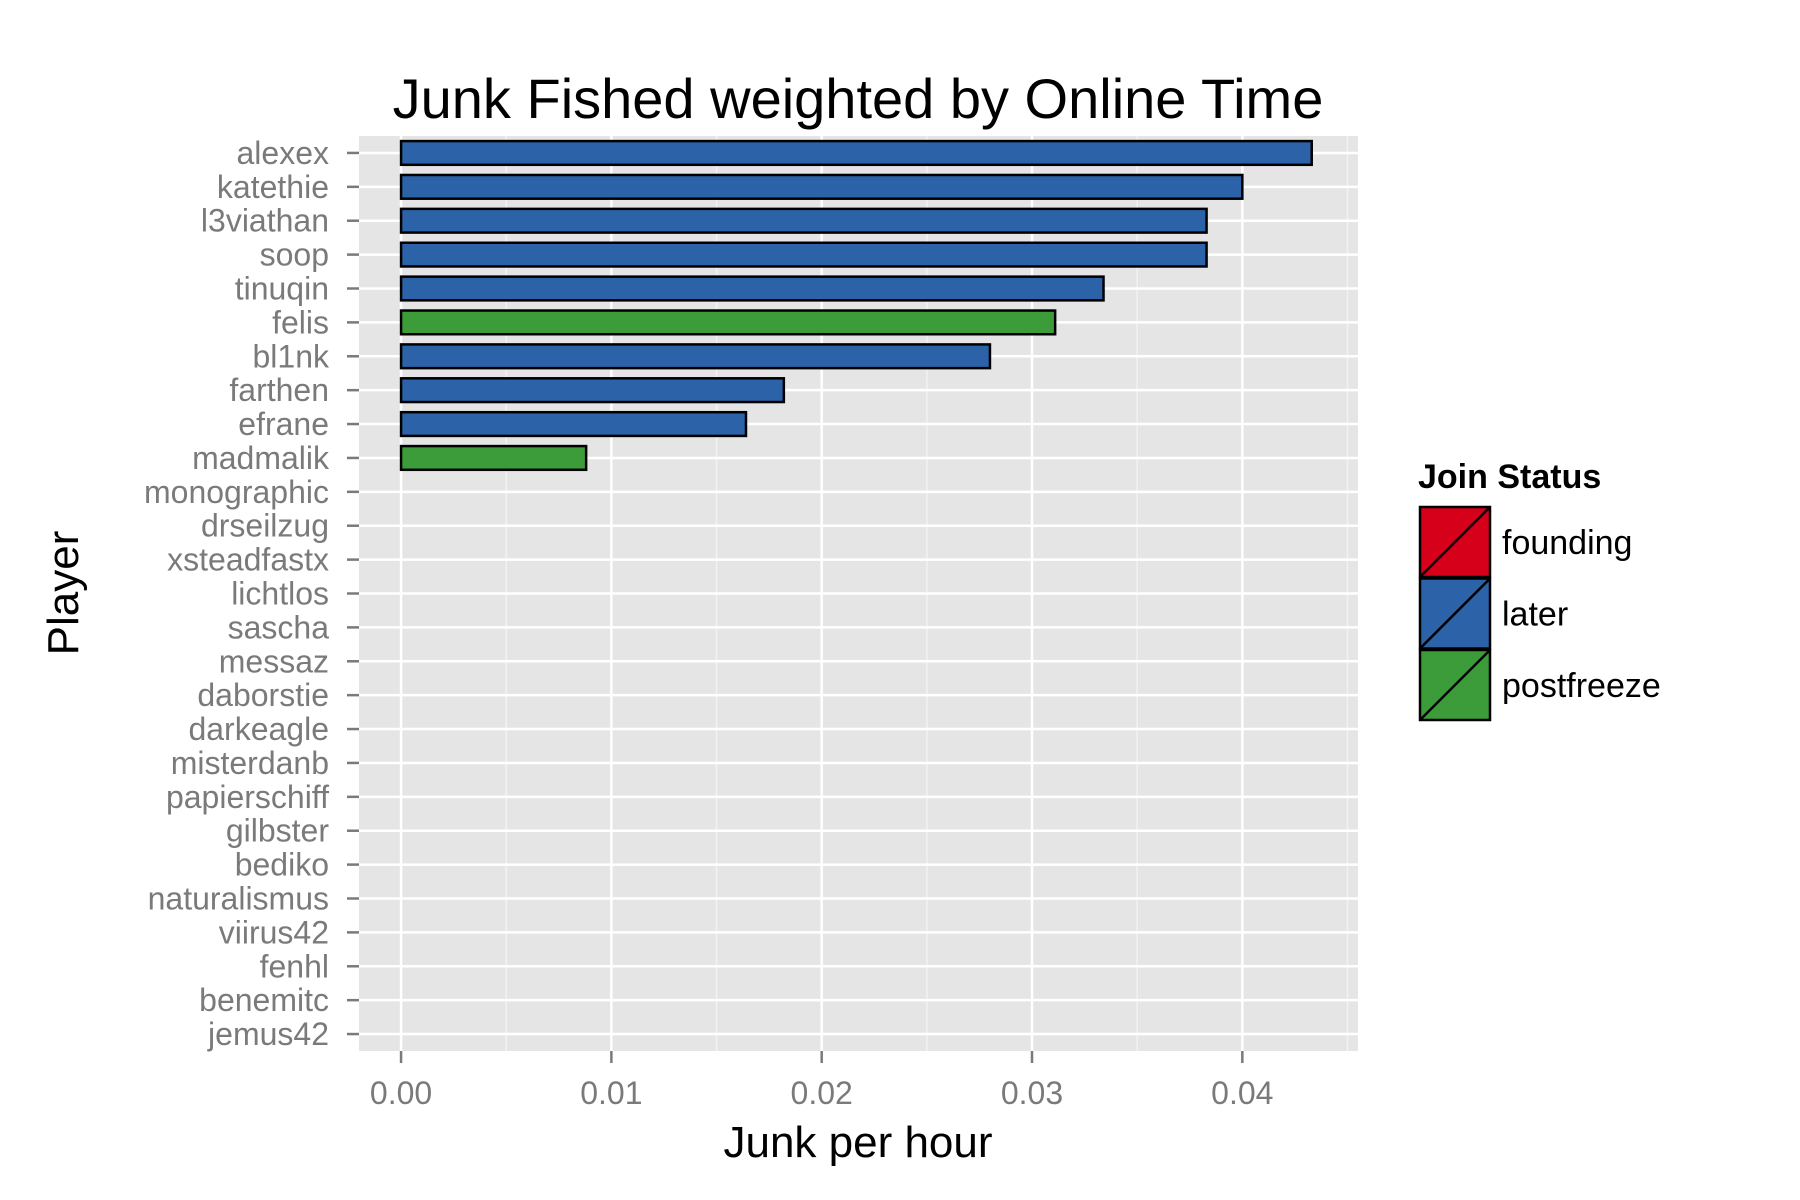  What do you see at coordinates (63, 593) in the screenshot?
I see `y-axis-title: Player` at bounding box center [63, 593].